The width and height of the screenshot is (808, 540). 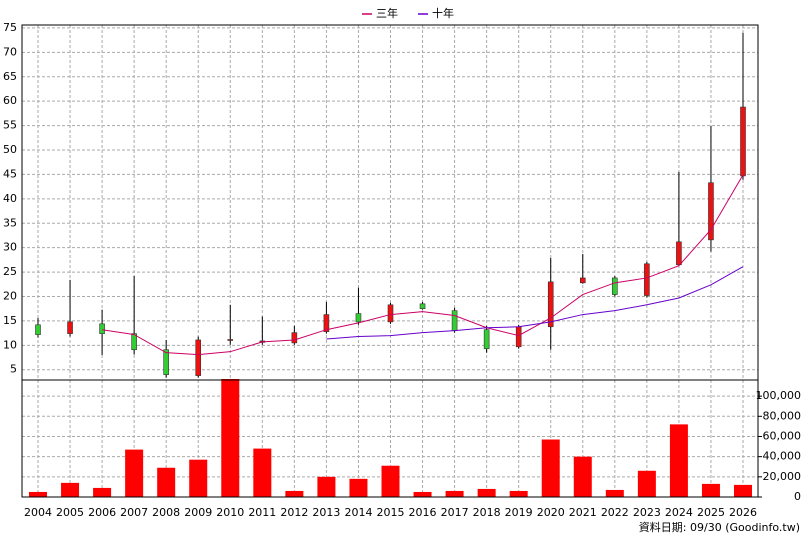 What do you see at coordinates (10, 344) in the screenshot?
I see `y-tick-label: 10` at bounding box center [10, 344].